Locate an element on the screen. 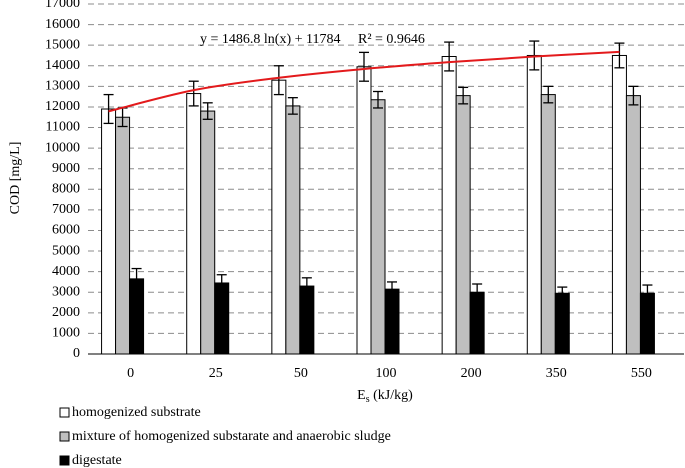 This screenshot has width=685, height=468. y-tick-label: 11000 is located at coordinates (63, 127).